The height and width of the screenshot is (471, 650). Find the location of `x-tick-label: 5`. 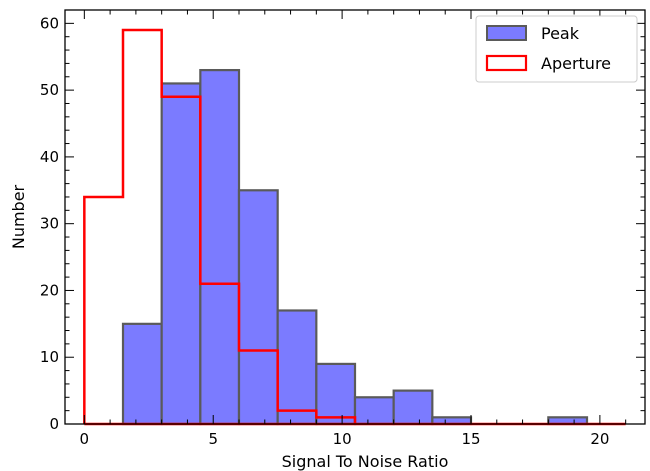

x-tick-label: 5 is located at coordinates (213, 439).